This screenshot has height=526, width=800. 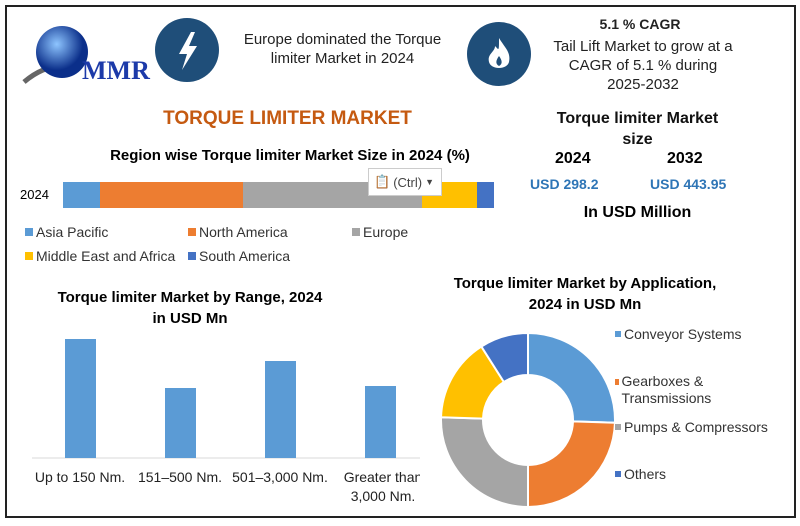 What do you see at coordinates (172, 195) in the screenshot?
I see `segment-north-america` at bounding box center [172, 195].